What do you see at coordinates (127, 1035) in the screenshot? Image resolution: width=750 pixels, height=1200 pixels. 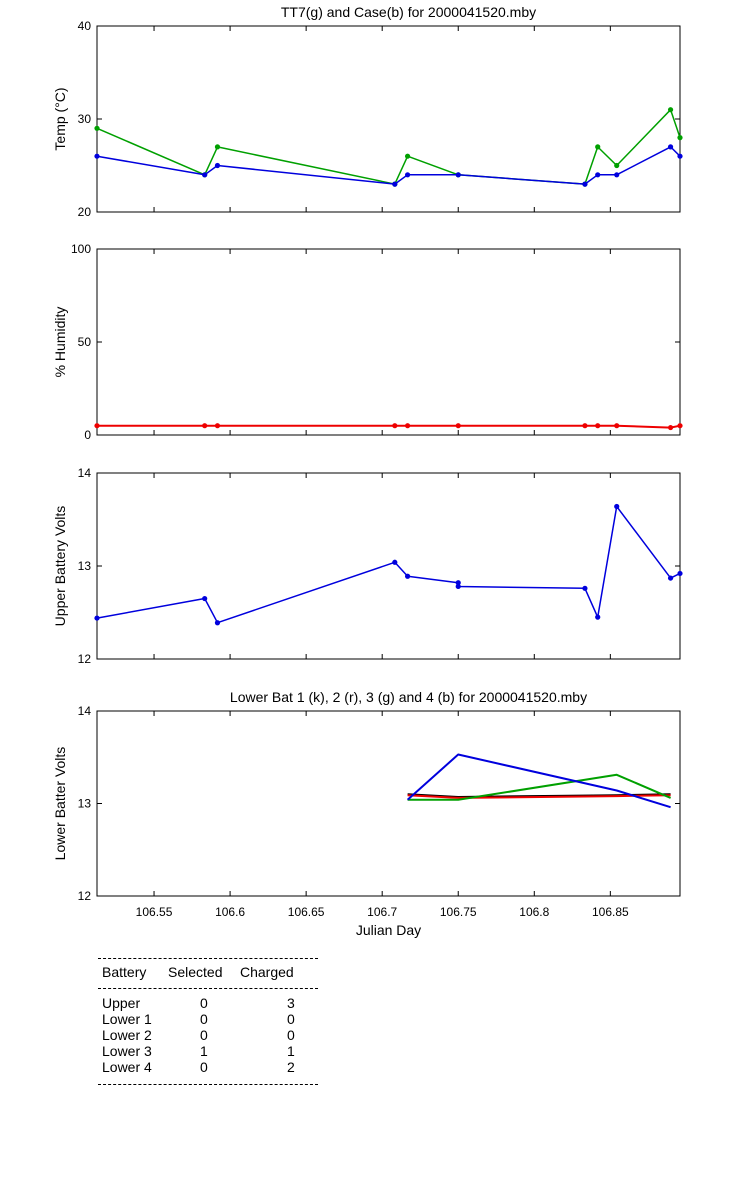 I see `cell-battery: Lower 2` at bounding box center [127, 1035].